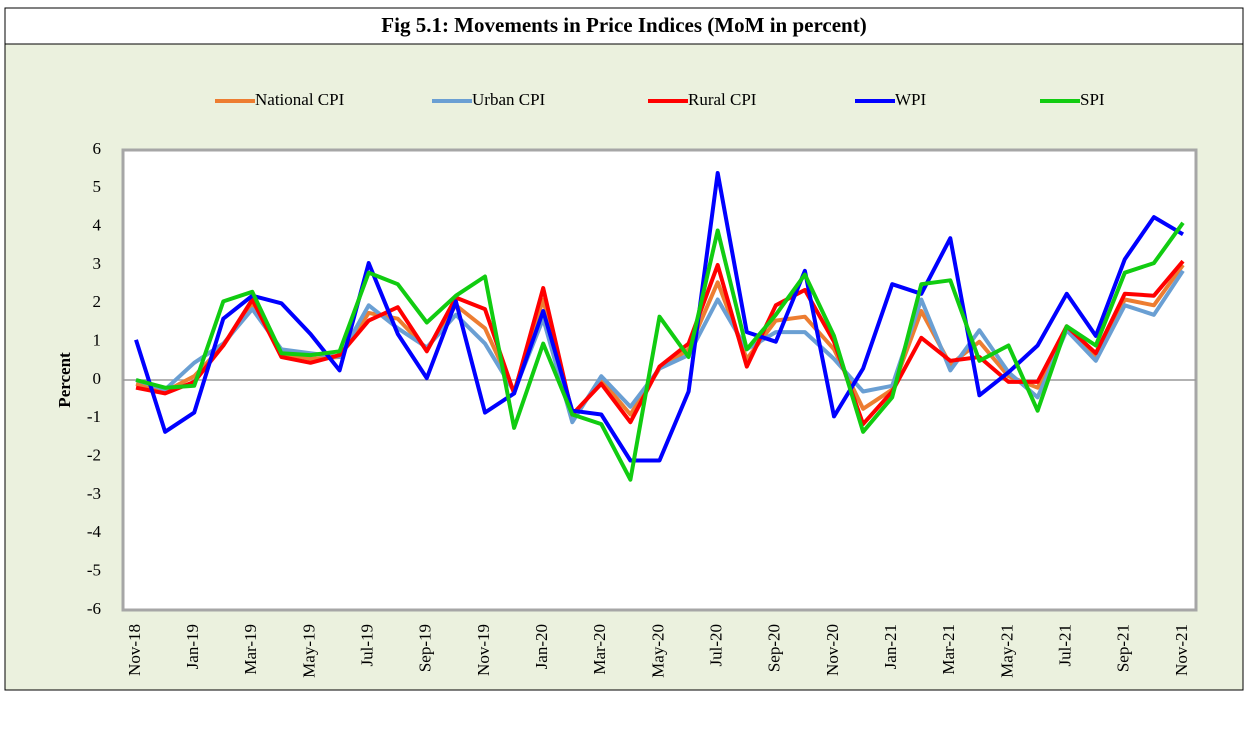 The width and height of the screenshot is (1249, 746). What do you see at coordinates (1092, 99) in the screenshot?
I see `legend-label: SPI` at bounding box center [1092, 99].